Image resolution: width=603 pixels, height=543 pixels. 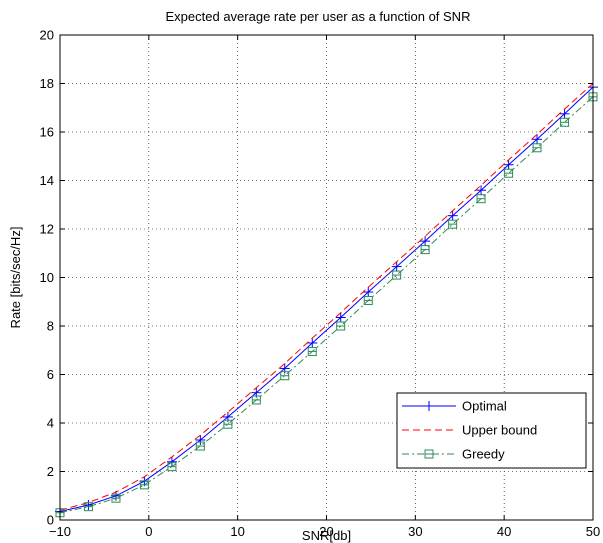 What do you see at coordinates (47, 35) in the screenshot?
I see `y-tick-label: 20` at bounding box center [47, 35].